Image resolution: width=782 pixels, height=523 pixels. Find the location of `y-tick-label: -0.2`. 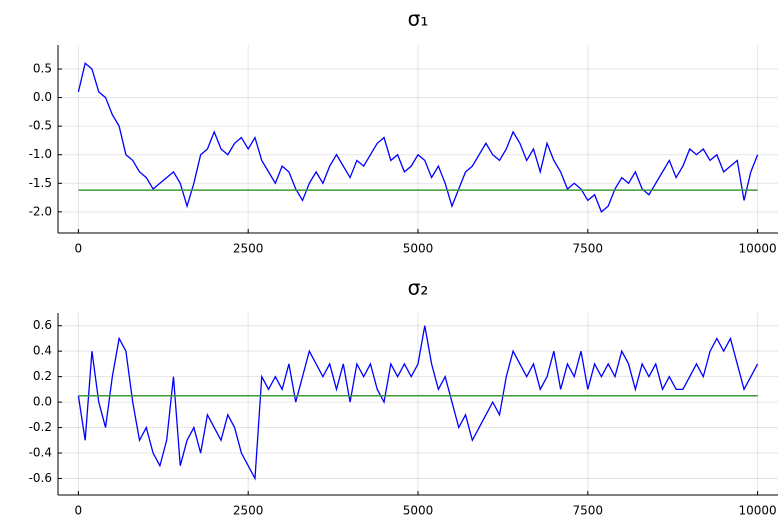

y-tick-label: -0.2 is located at coordinates (40, 427).